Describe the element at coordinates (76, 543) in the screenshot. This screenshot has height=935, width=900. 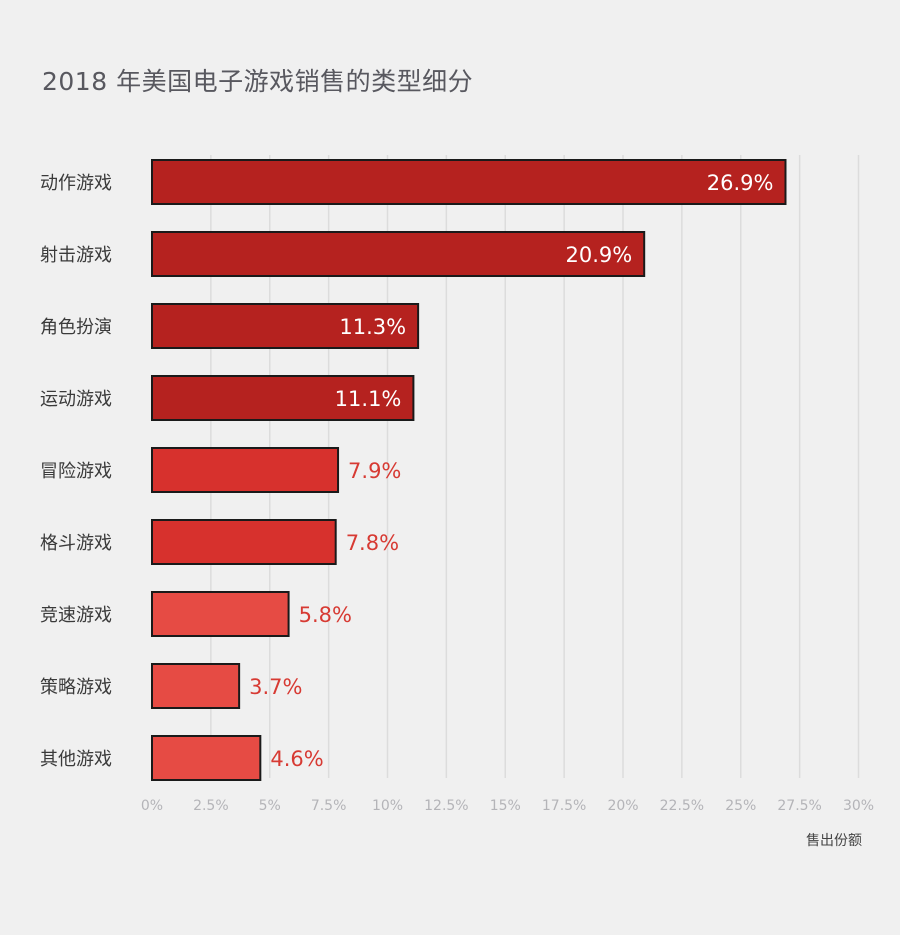
I see `category-label: 格斗游戏` at that location.